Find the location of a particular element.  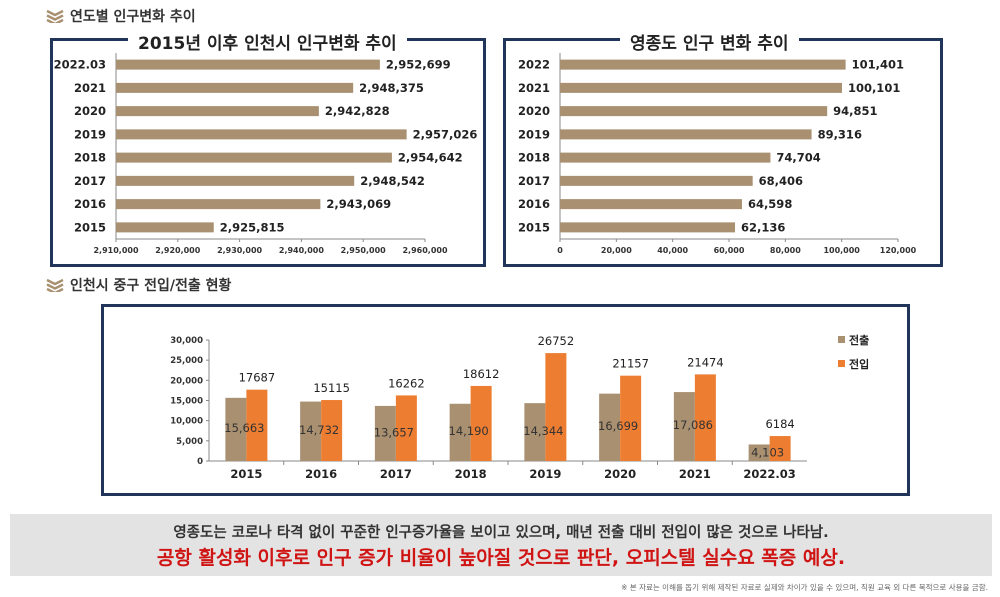

yeongjong-x-tick-label: 40,000 is located at coordinates (672, 250).